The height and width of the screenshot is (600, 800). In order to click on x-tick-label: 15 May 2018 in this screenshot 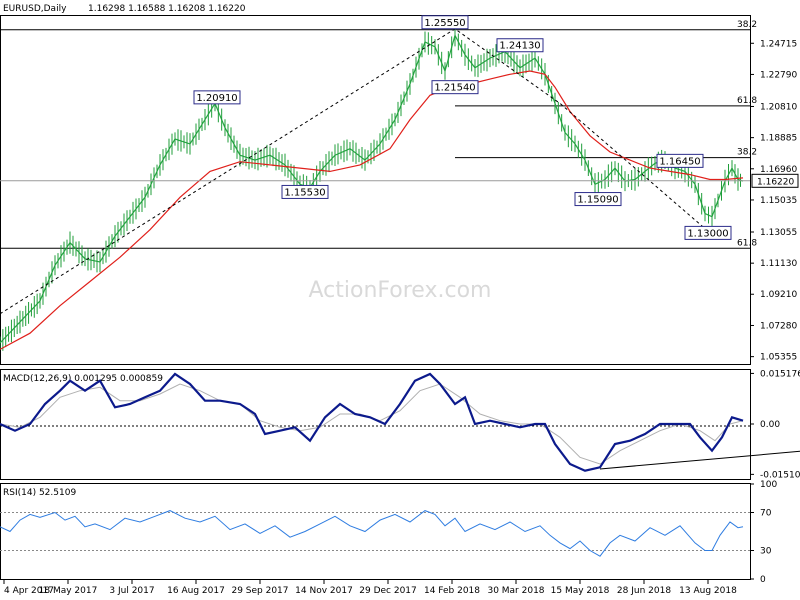, I will do `click(580, 591)`.